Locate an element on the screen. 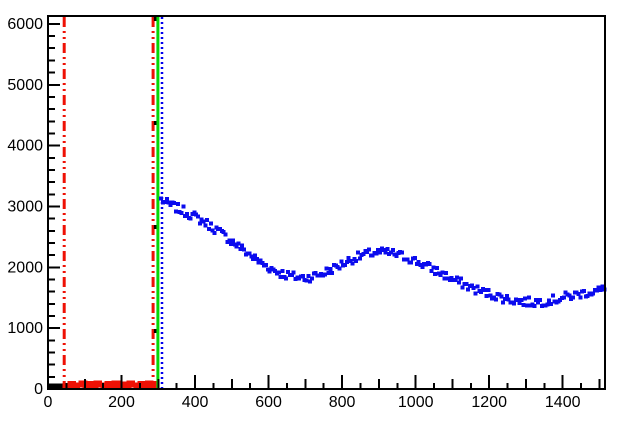  x-axis-label: 0 is located at coordinates (48, 402).